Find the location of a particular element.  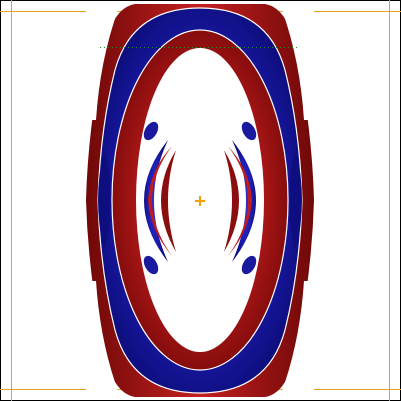

upper-left-gap is located at coordinates (102, 65).